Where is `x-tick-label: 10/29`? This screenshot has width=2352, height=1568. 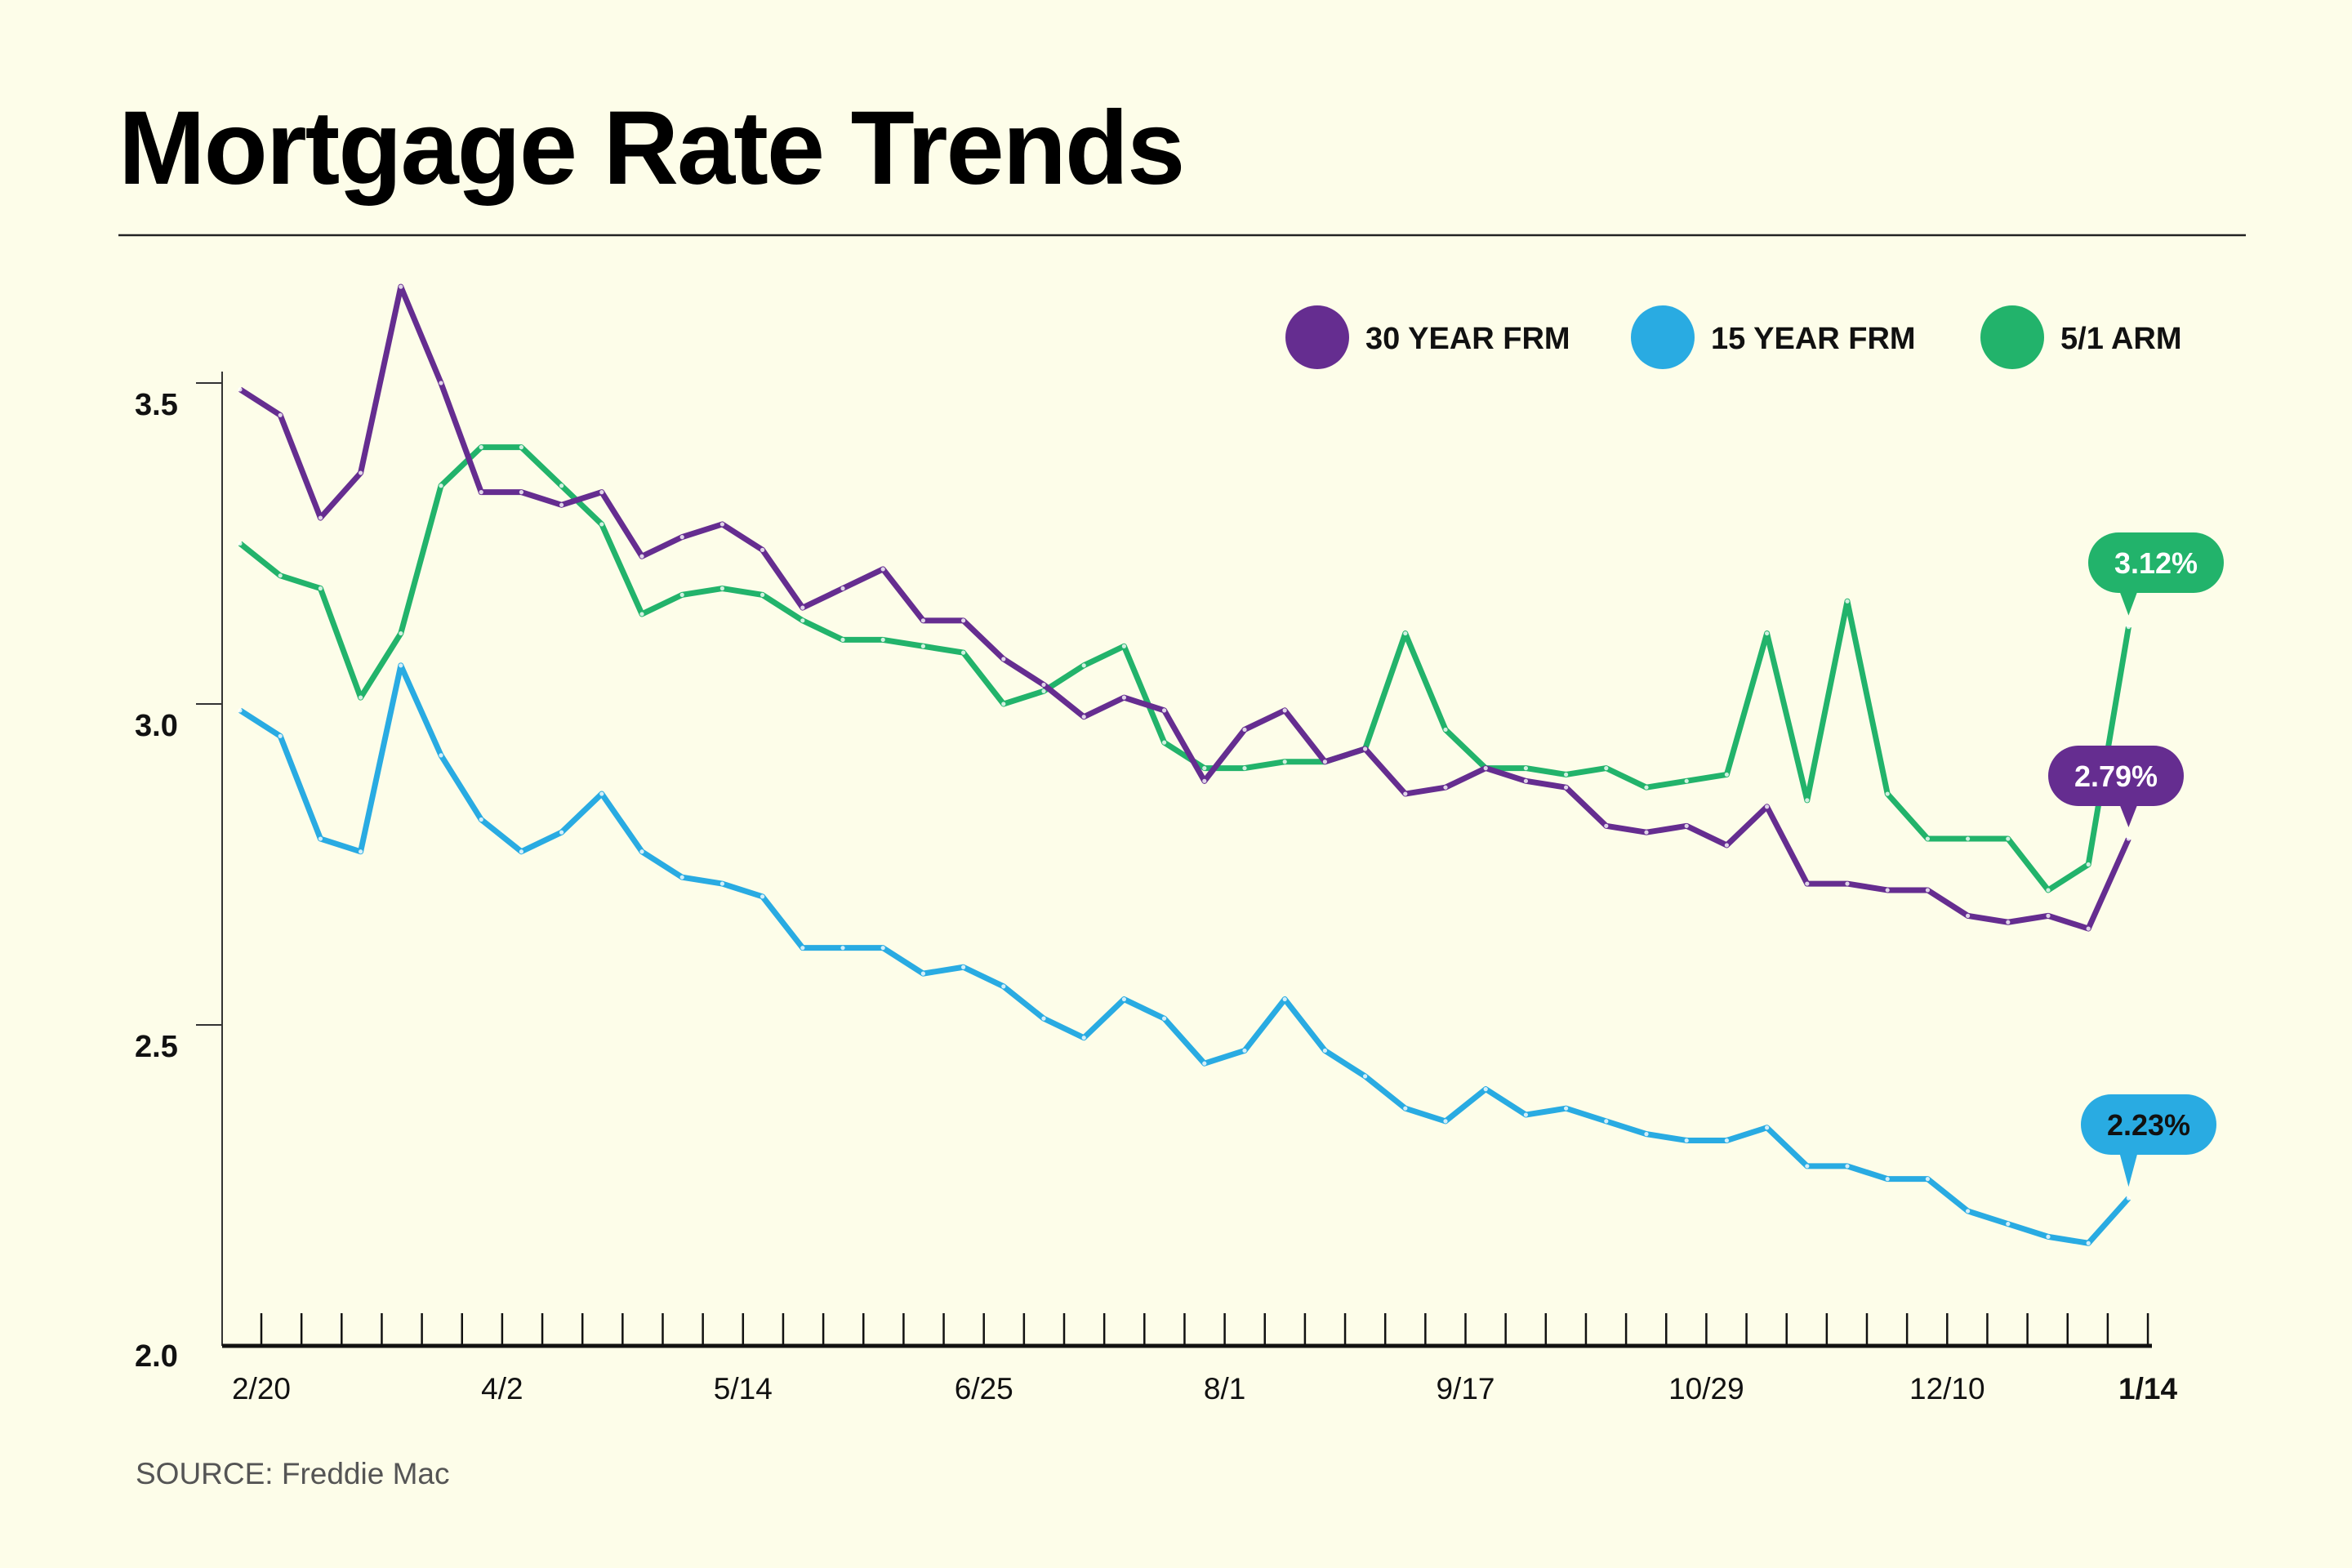 x-tick-label: 10/29 is located at coordinates (1706, 1388).